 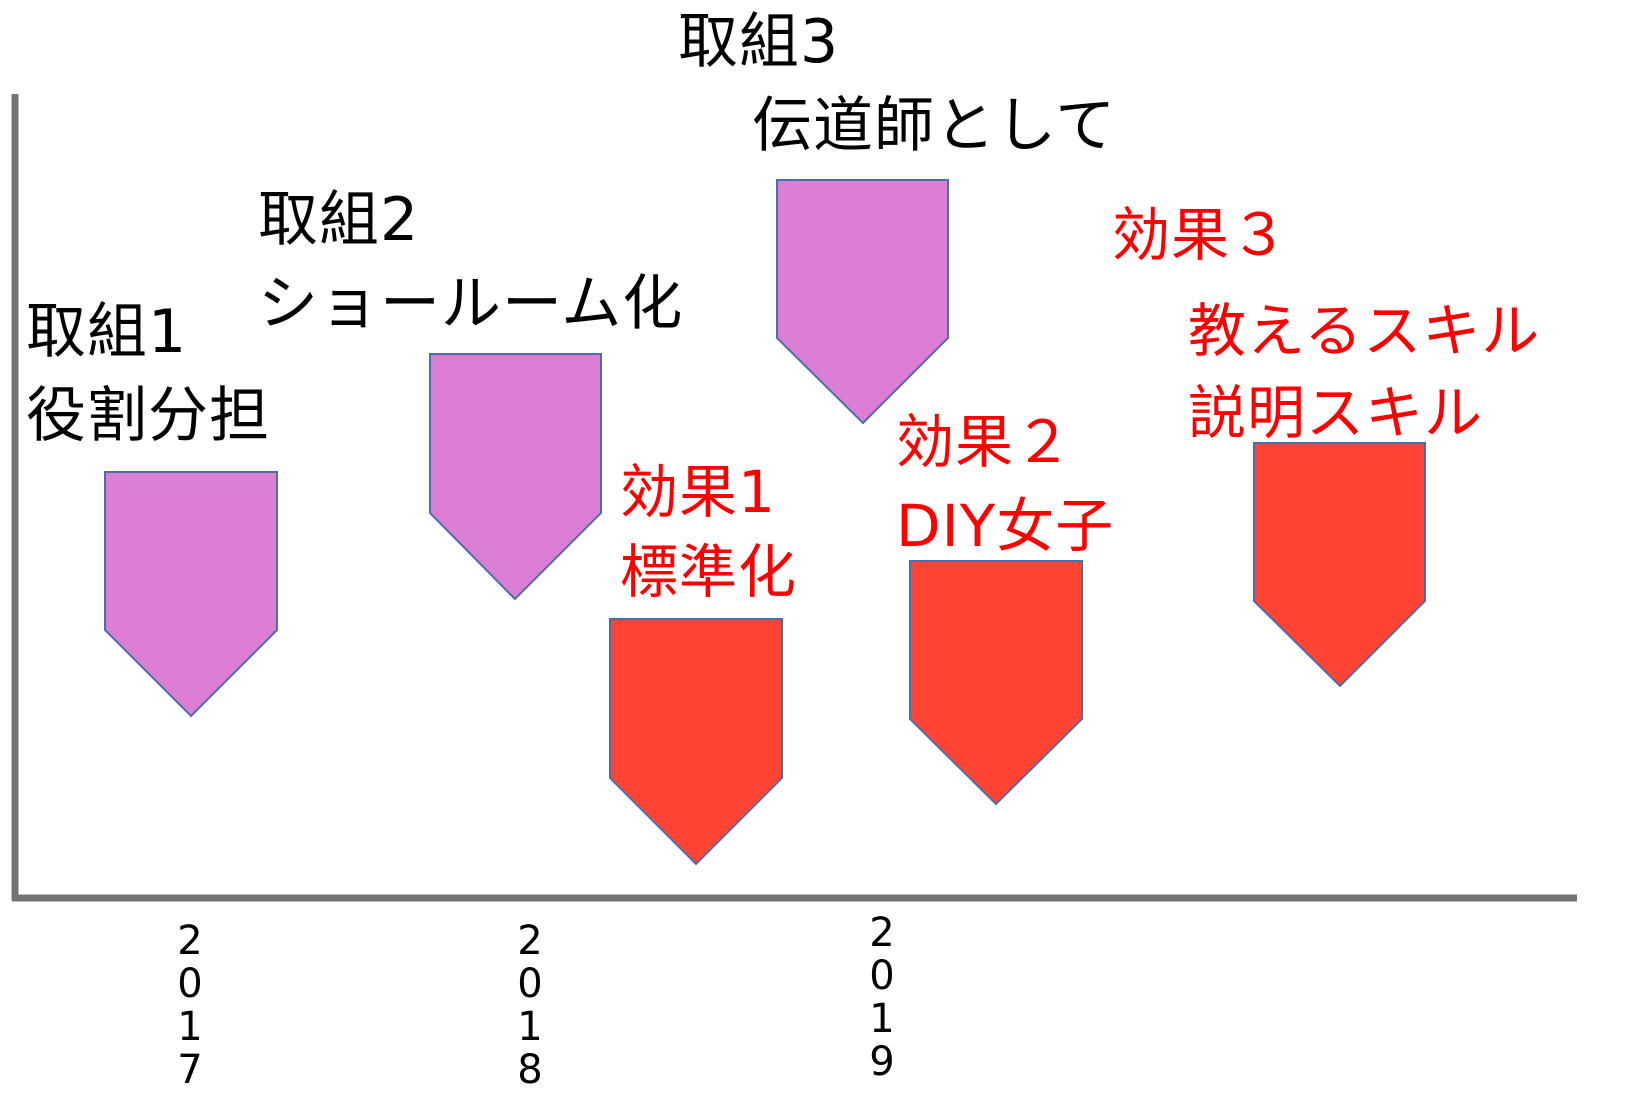 I want to click on effect-title-2: 効果２, so click(x=985, y=442).